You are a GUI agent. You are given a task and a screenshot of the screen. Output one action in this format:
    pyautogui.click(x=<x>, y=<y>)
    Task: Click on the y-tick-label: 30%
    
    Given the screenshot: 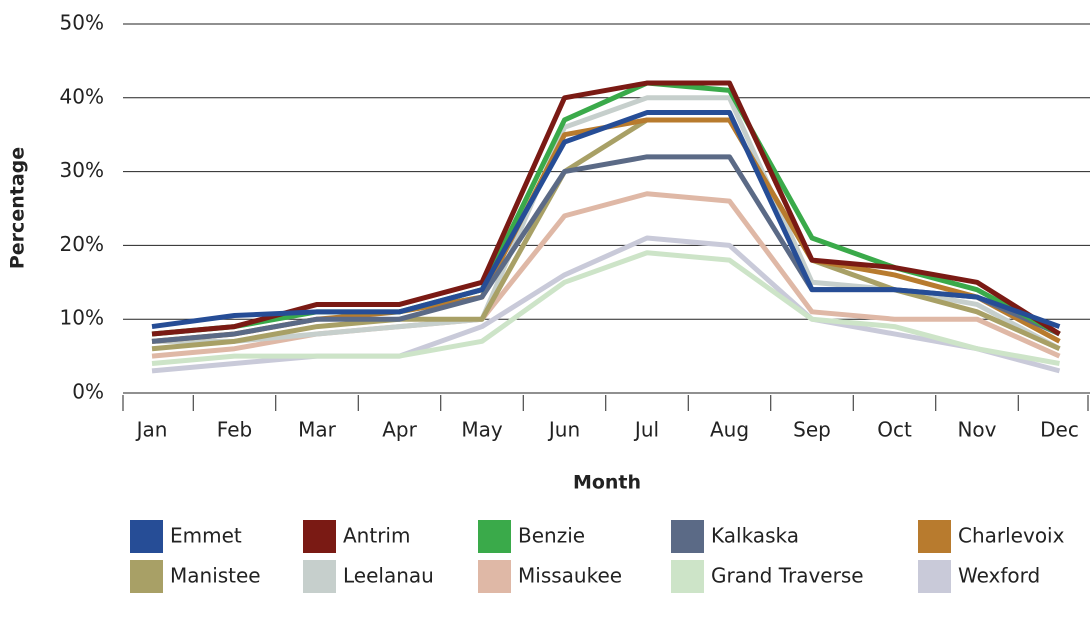 What is the action you would take?
    pyautogui.click(x=82, y=170)
    